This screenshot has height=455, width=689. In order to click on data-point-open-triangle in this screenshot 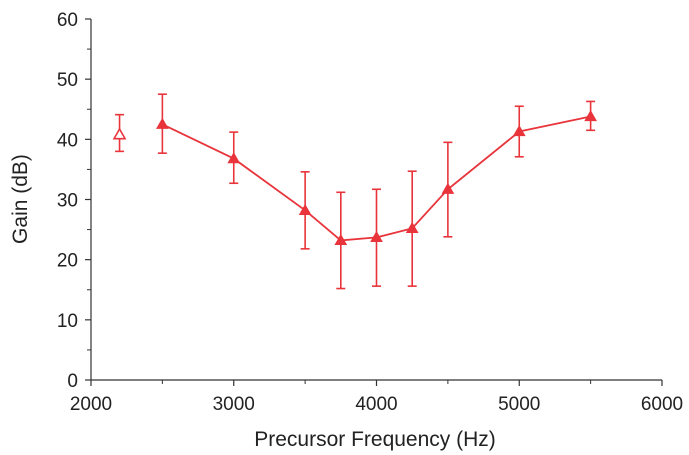, I will do `click(119, 133)`.